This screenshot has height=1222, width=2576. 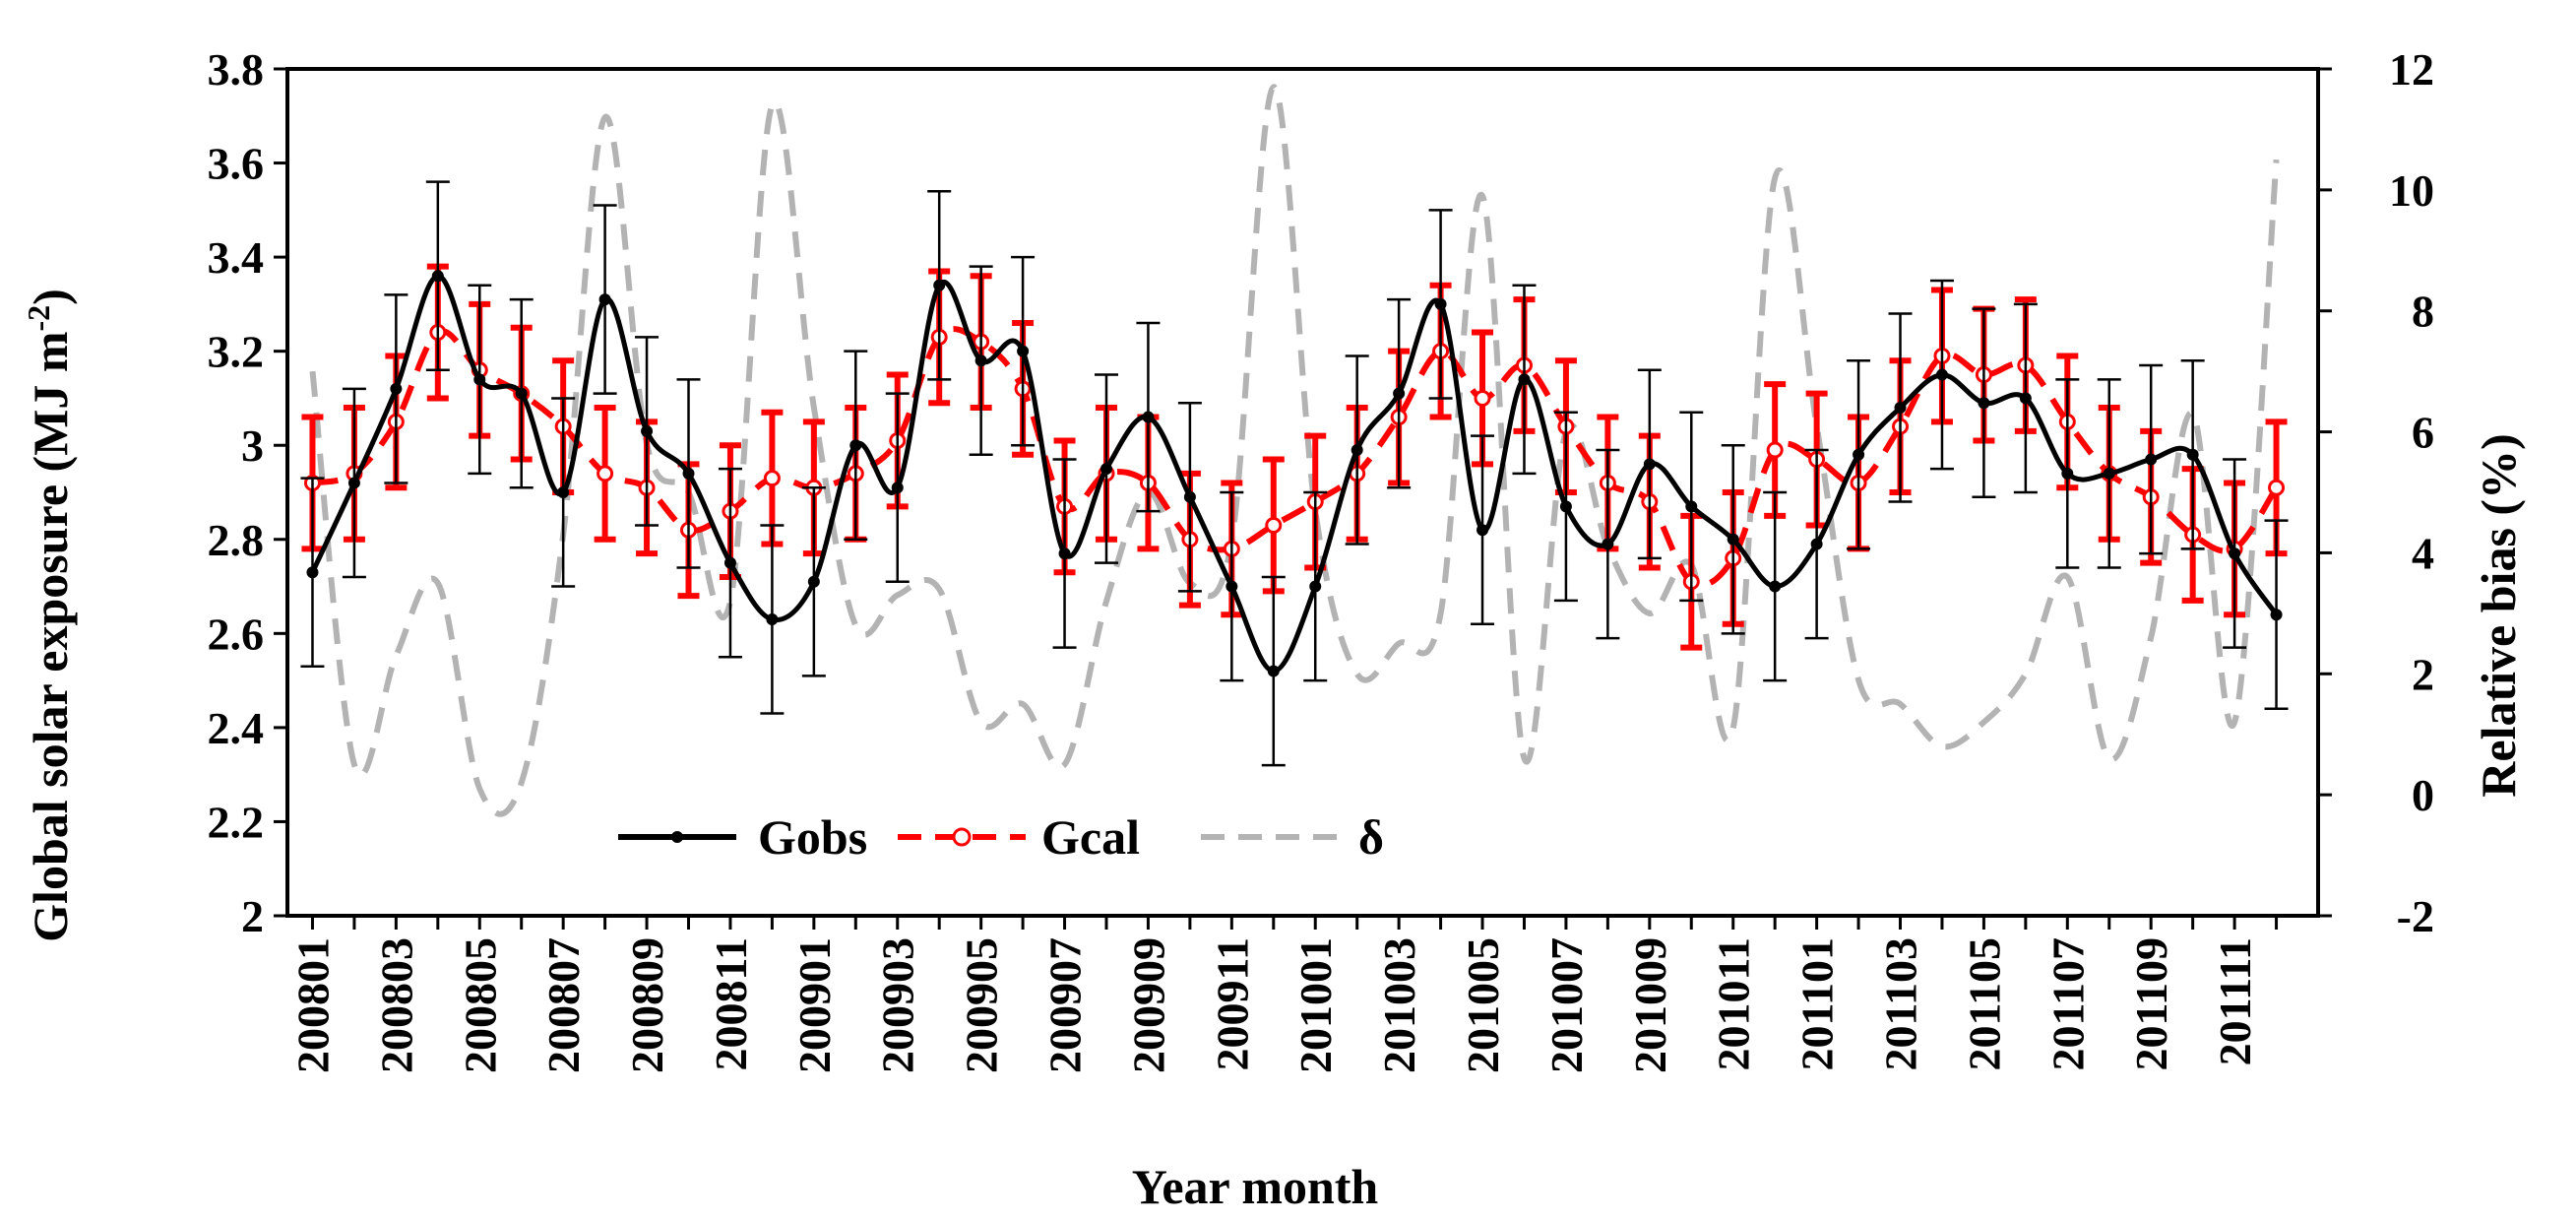 I want to click on legend-gcal-marker, so click(x=962, y=837).